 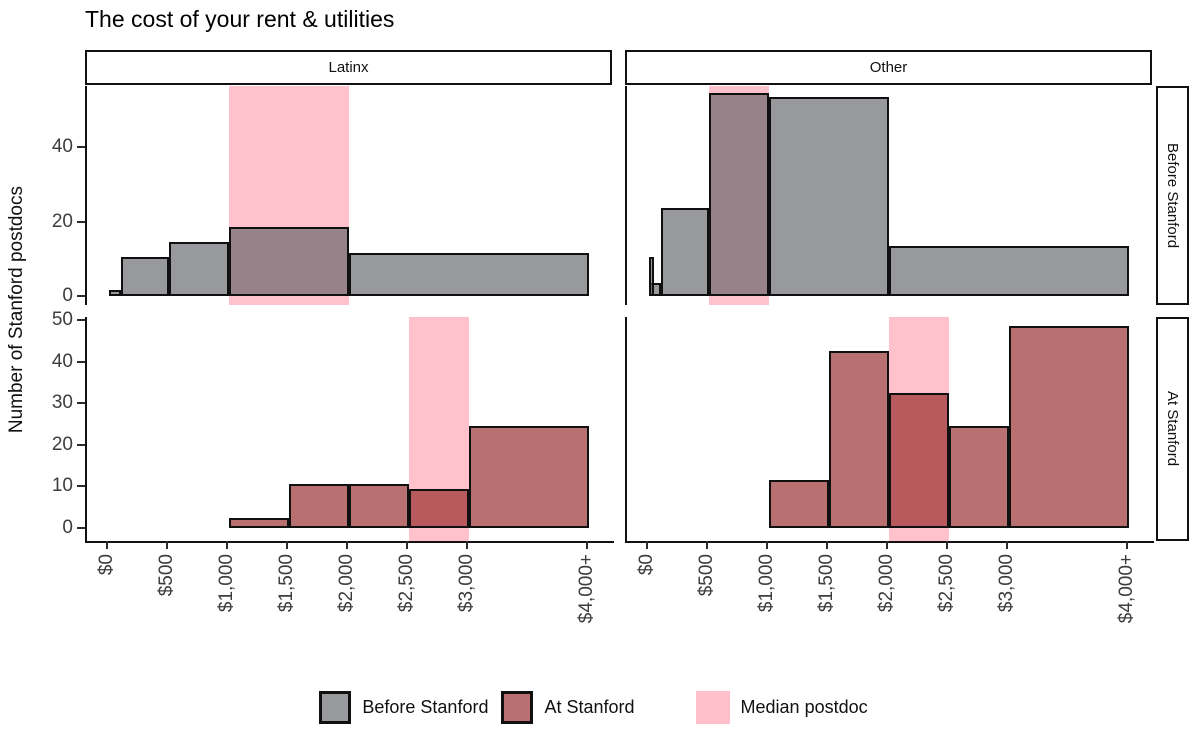 I want to click on legend-item-median-postdoc: Median postdoc, so click(x=781, y=707).